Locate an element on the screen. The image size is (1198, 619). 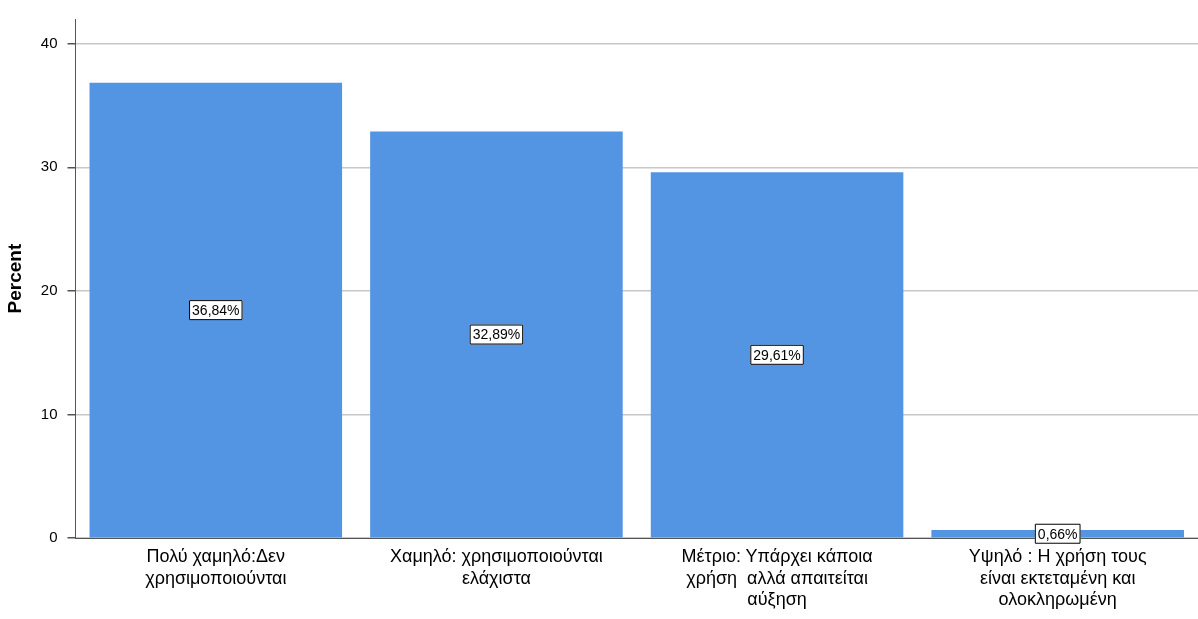
y-tick-label: 10 is located at coordinates (49, 413).